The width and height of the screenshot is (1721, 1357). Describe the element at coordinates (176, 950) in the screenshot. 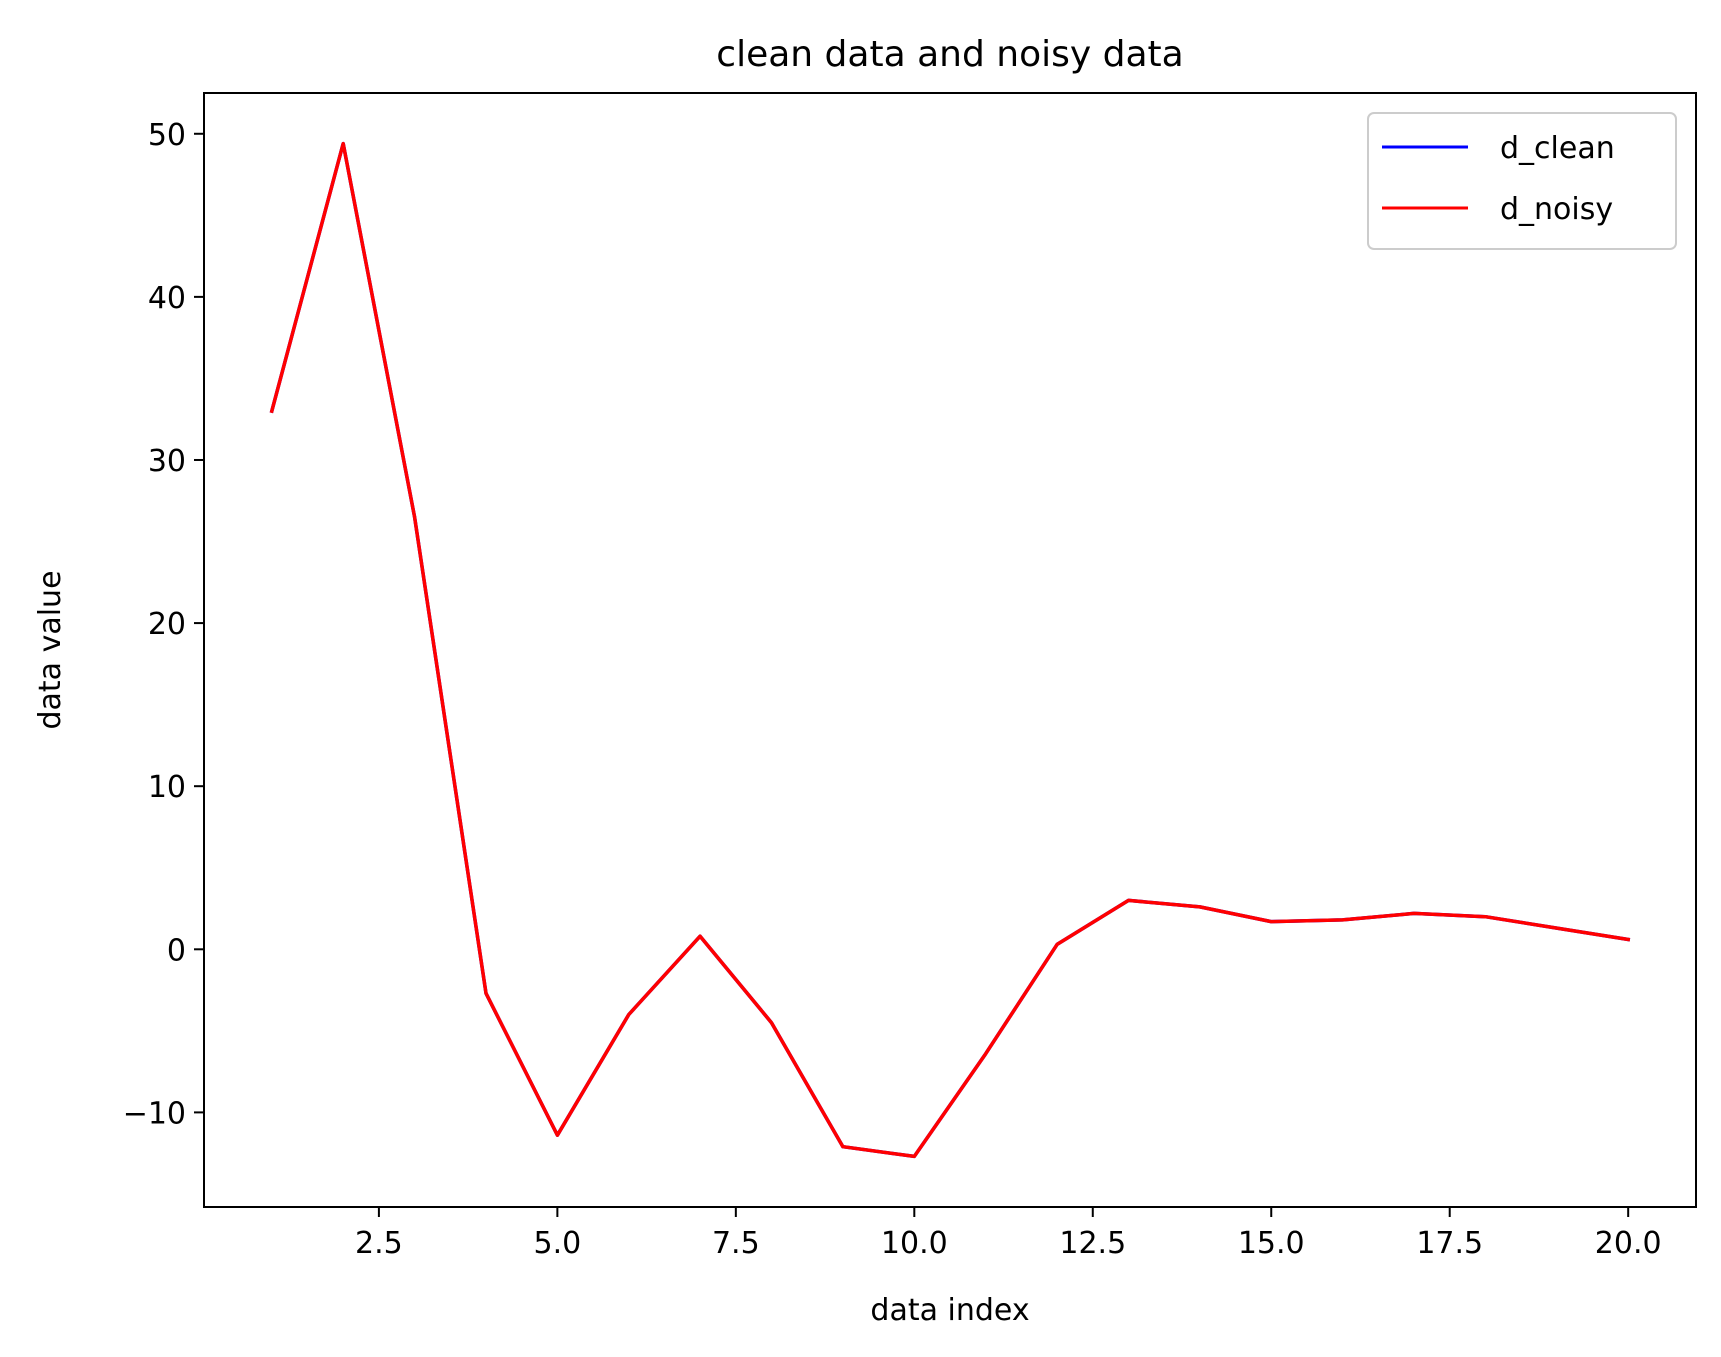

I see `y-tick-label: 0` at that location.